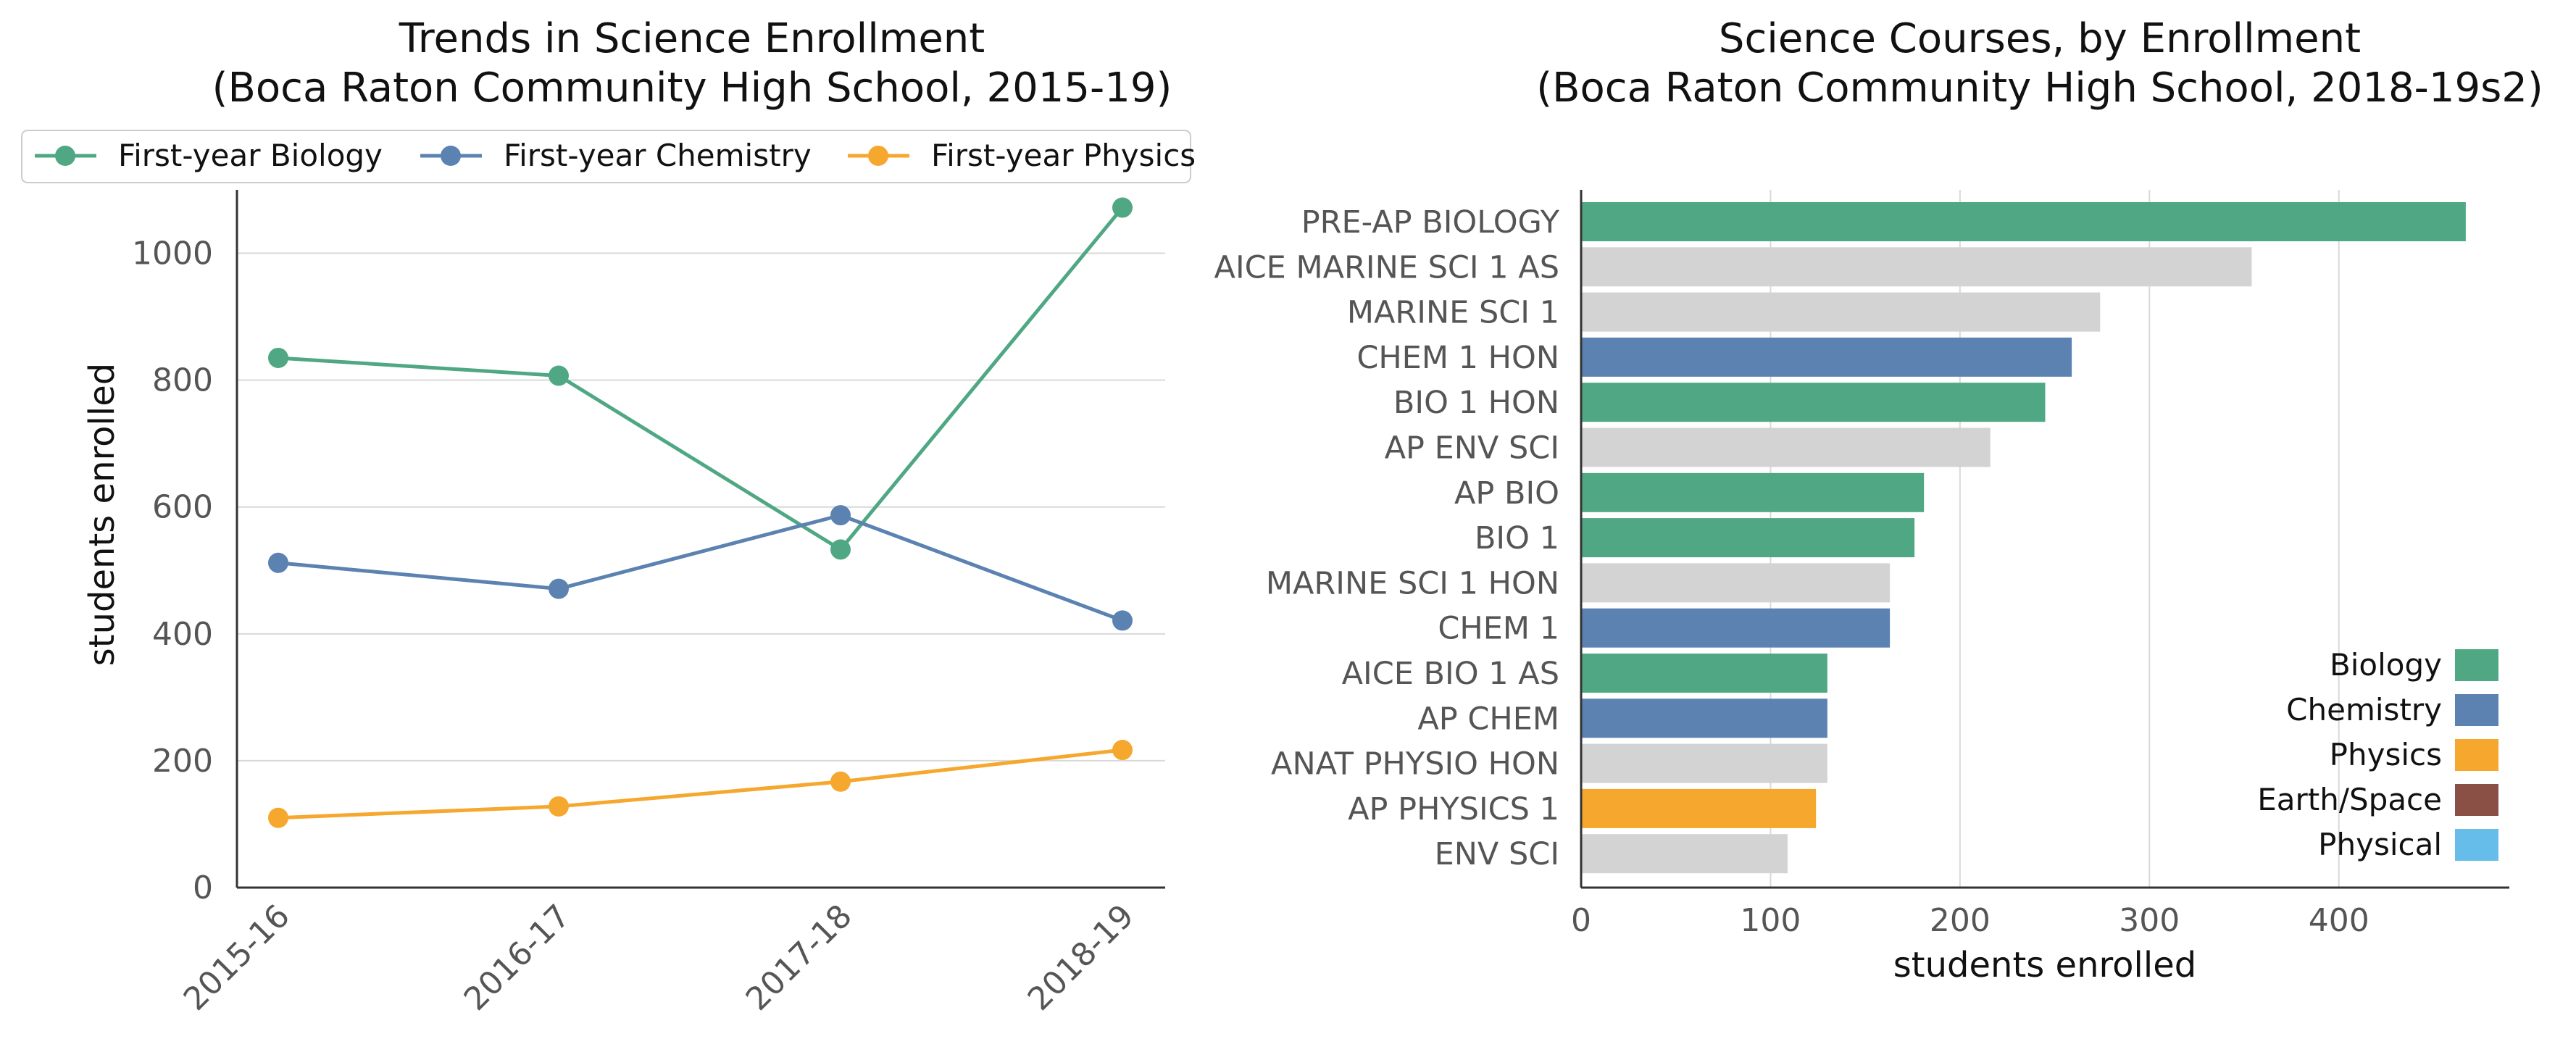 The height and width of the screenshot is (1047, 2576). Describe the element at coordinates (1453, 313) in the screenshot. I see `category-label: MARINE SCI 1` at that location.